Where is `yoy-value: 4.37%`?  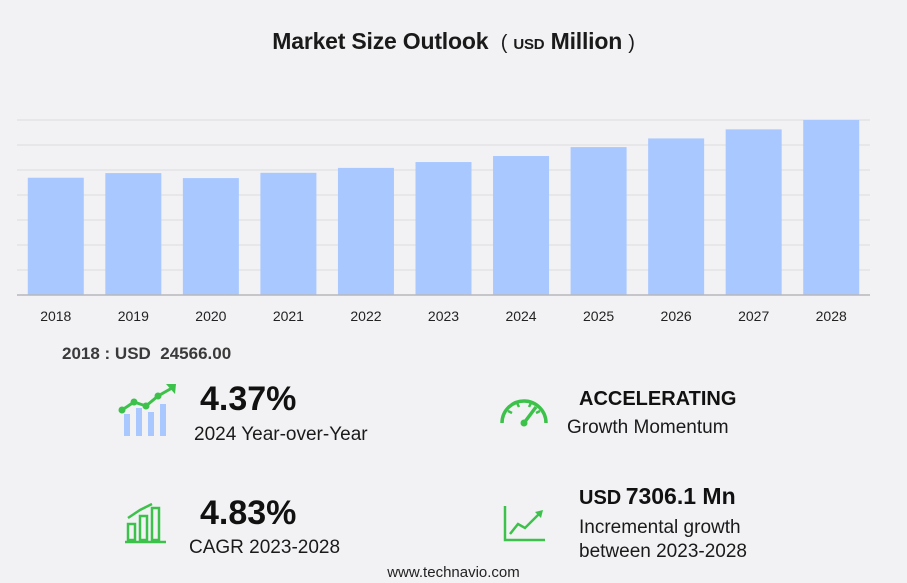
yoy-value: 4.37% is located at coordinates (248, 399).